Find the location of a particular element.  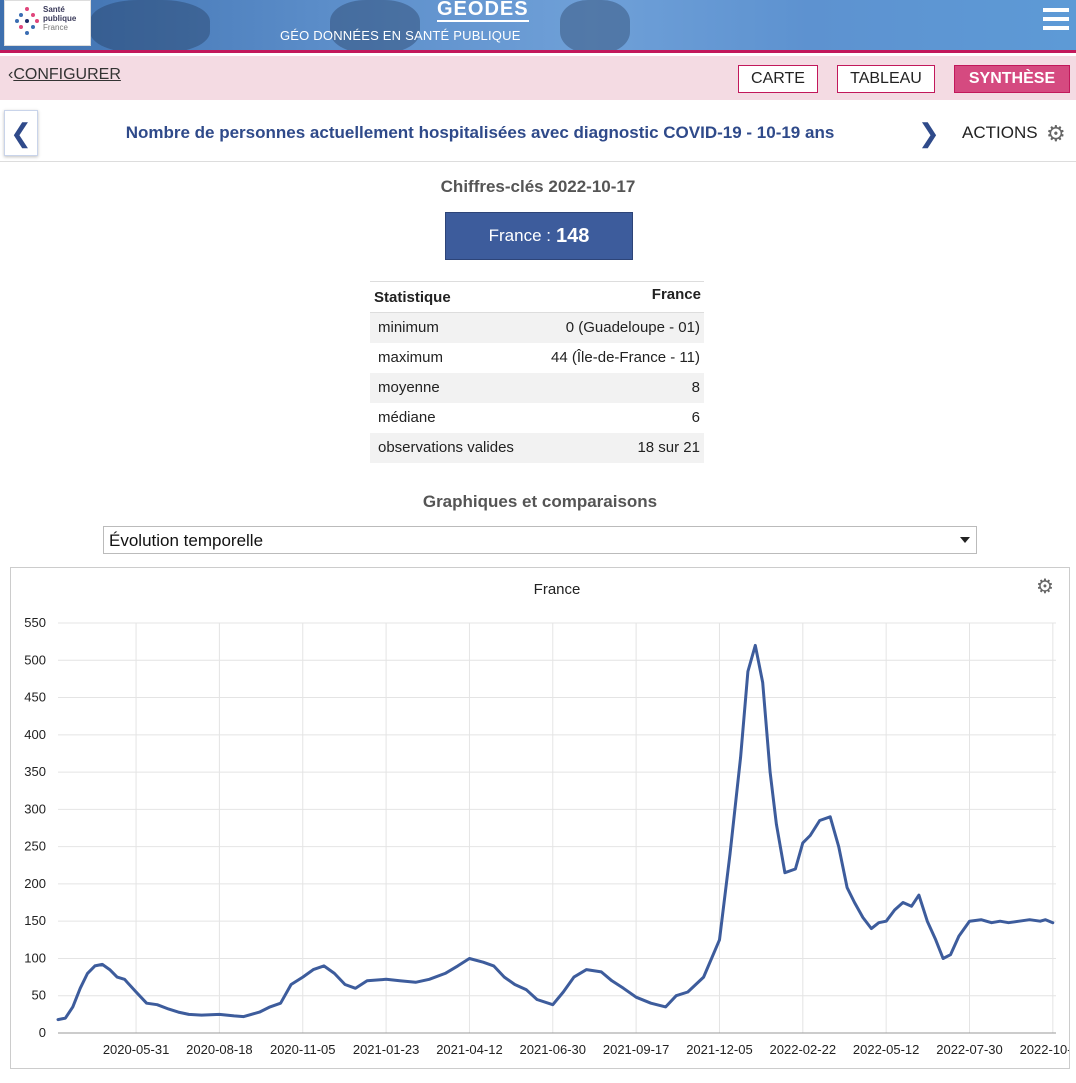

y-tick-label: 400 is located at coordinates (35, 734).